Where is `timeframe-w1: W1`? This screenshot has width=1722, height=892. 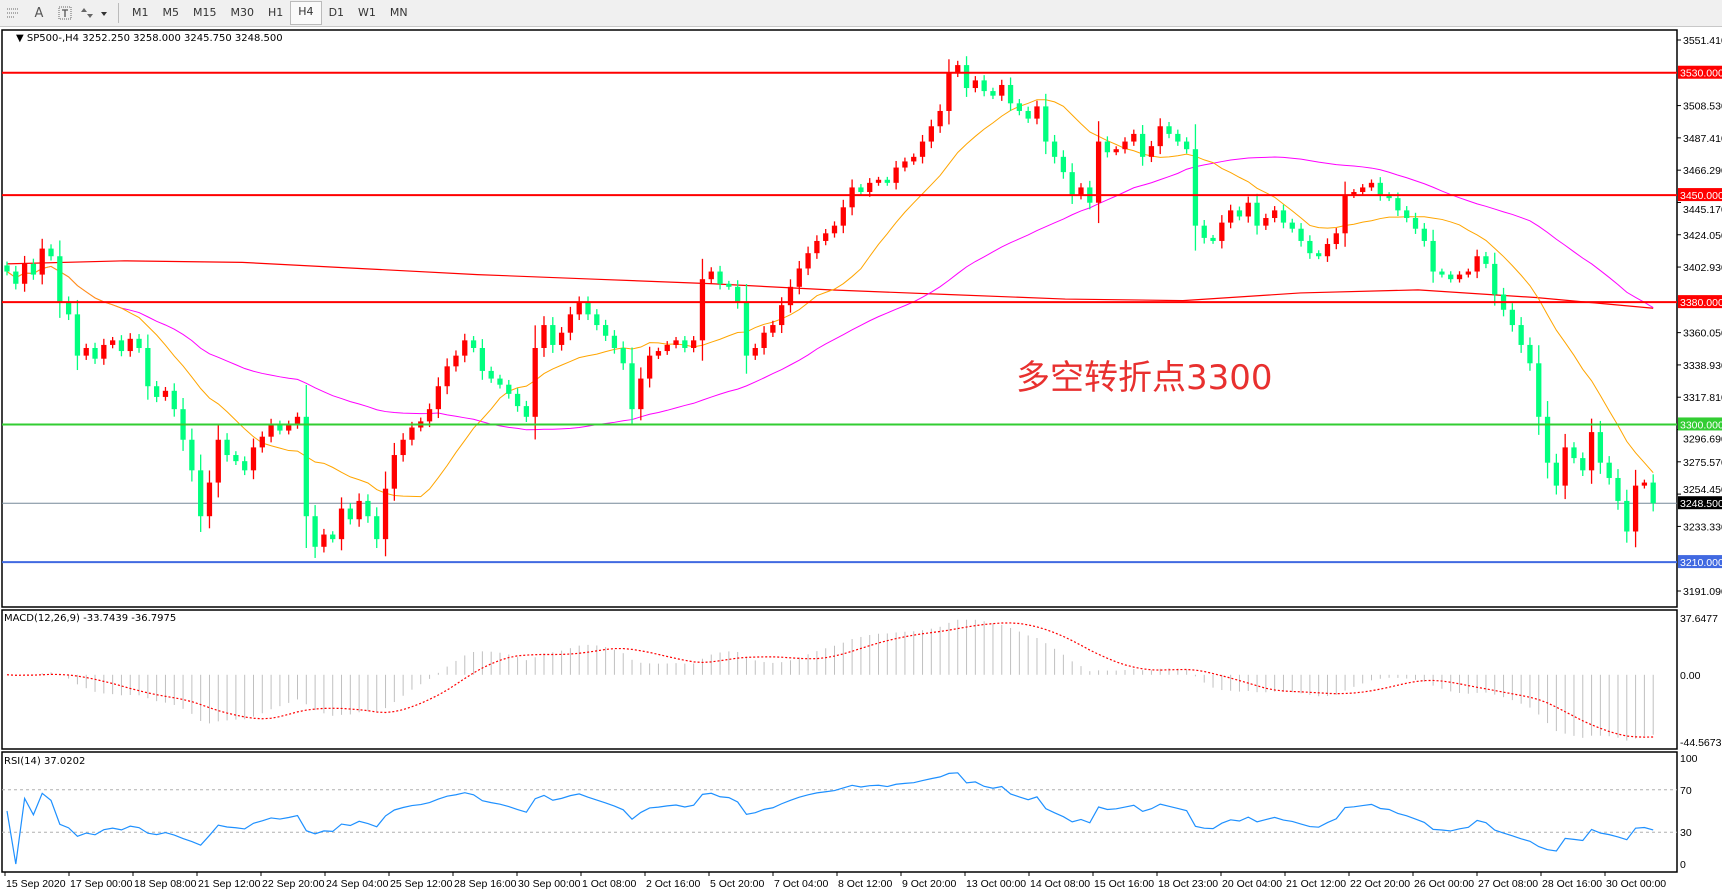 timeframe-w1: W1 is located at coordinates (367, 12).